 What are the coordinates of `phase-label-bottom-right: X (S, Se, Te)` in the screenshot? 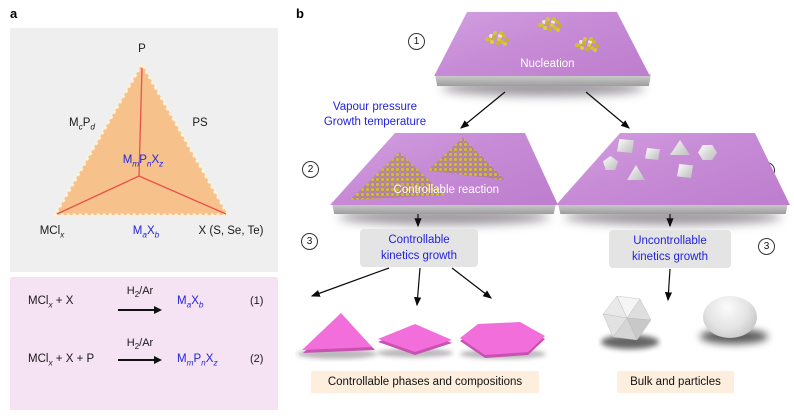 It's located at (231, 231).